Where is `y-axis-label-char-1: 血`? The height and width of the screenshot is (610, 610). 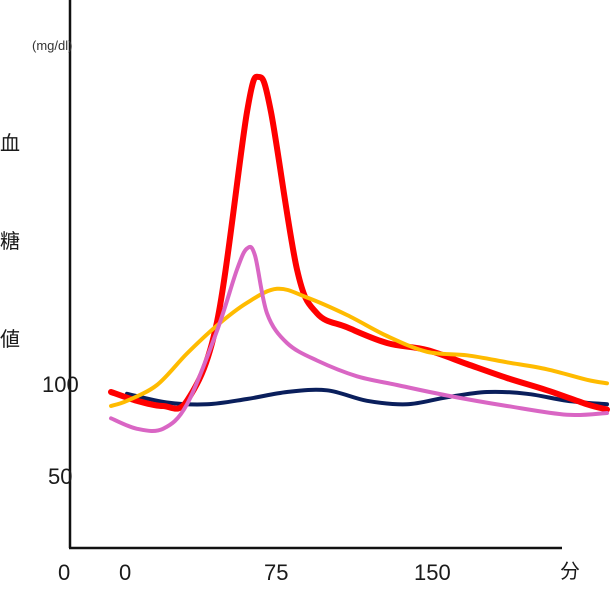 y-axis-label-char-1: 血 is located at coordinates (10, 143).